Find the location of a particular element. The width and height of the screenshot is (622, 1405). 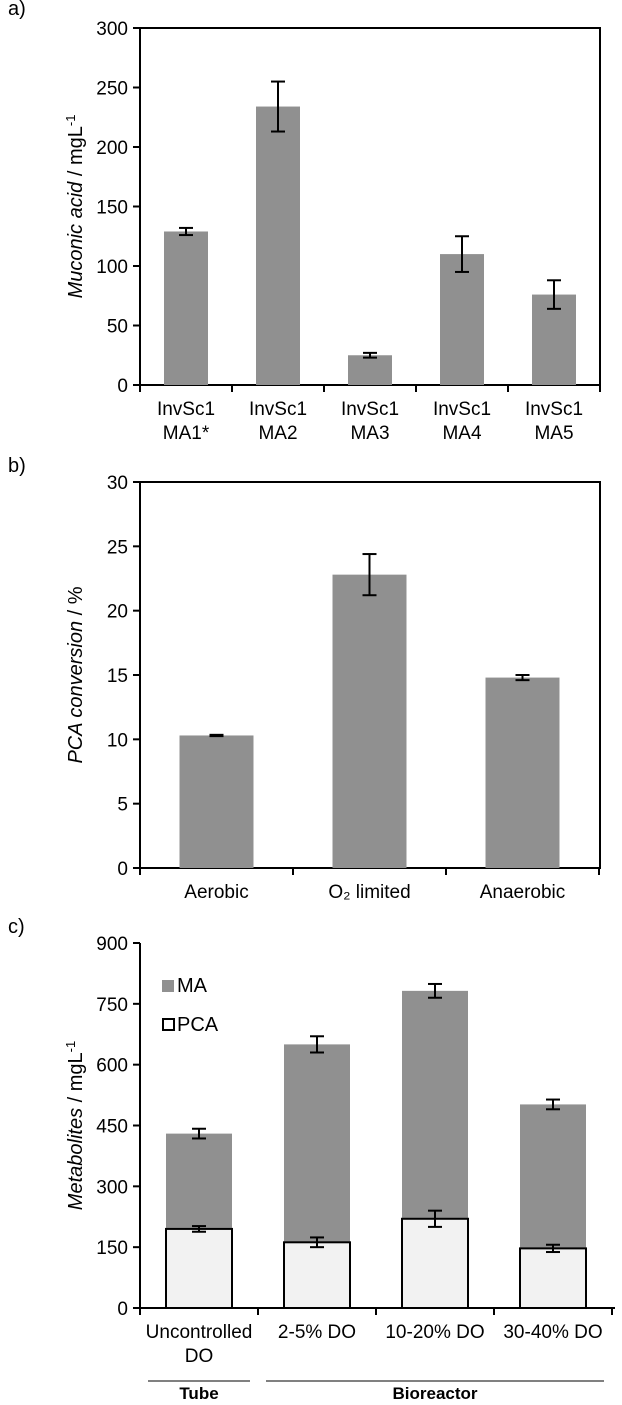

y-axis-label: Metabolites / mgL-1 is located at coordinates (75, 1125).